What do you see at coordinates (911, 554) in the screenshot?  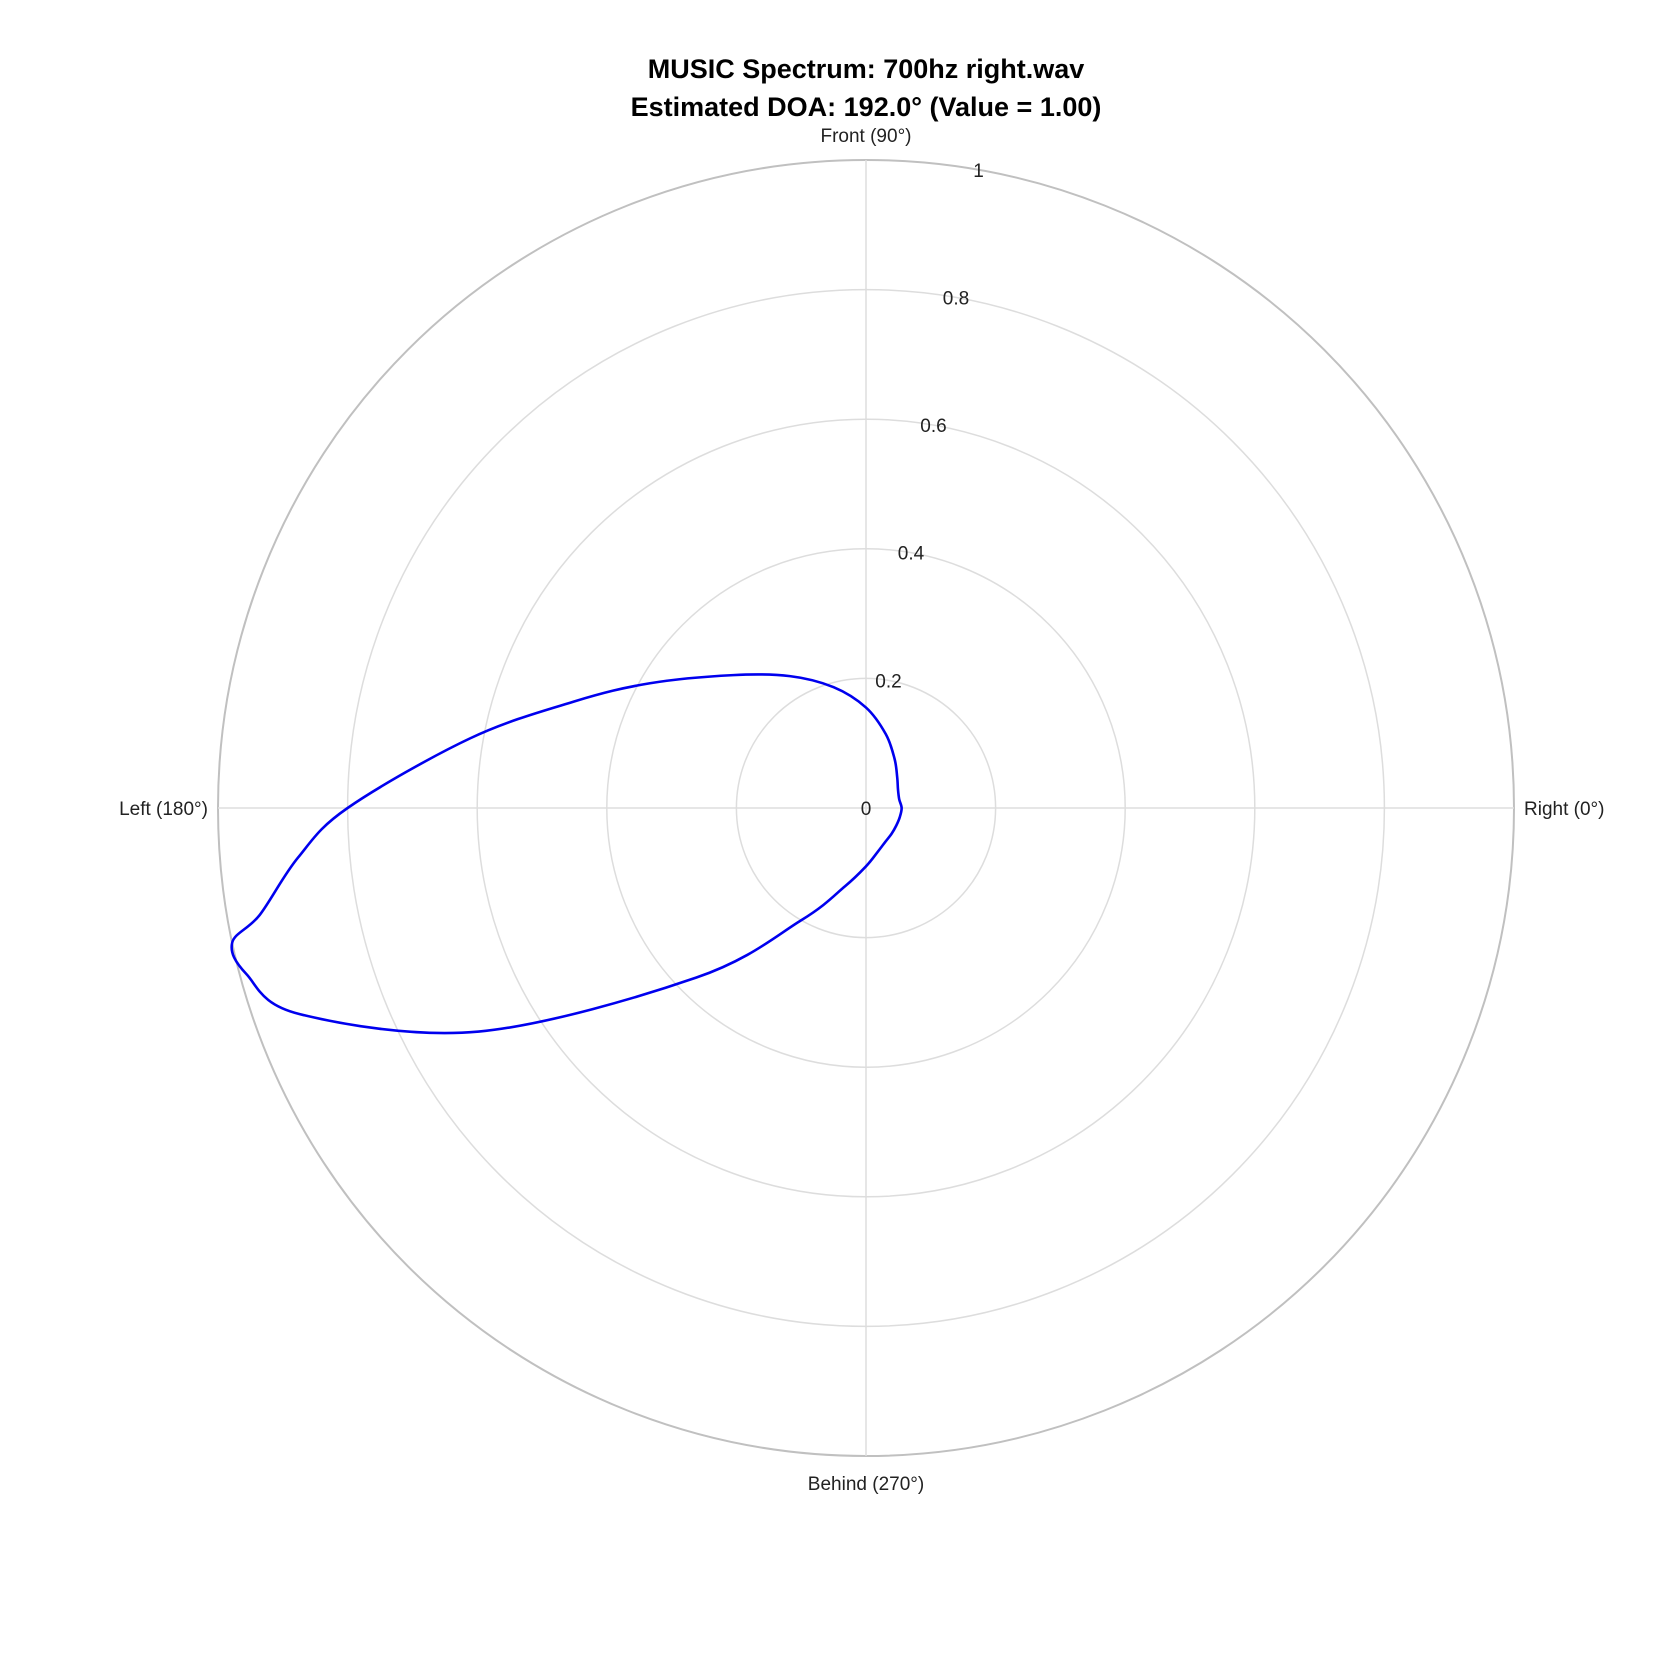 I see `radial-tick-label-2: 0.4` at bounding box center [911, 554].